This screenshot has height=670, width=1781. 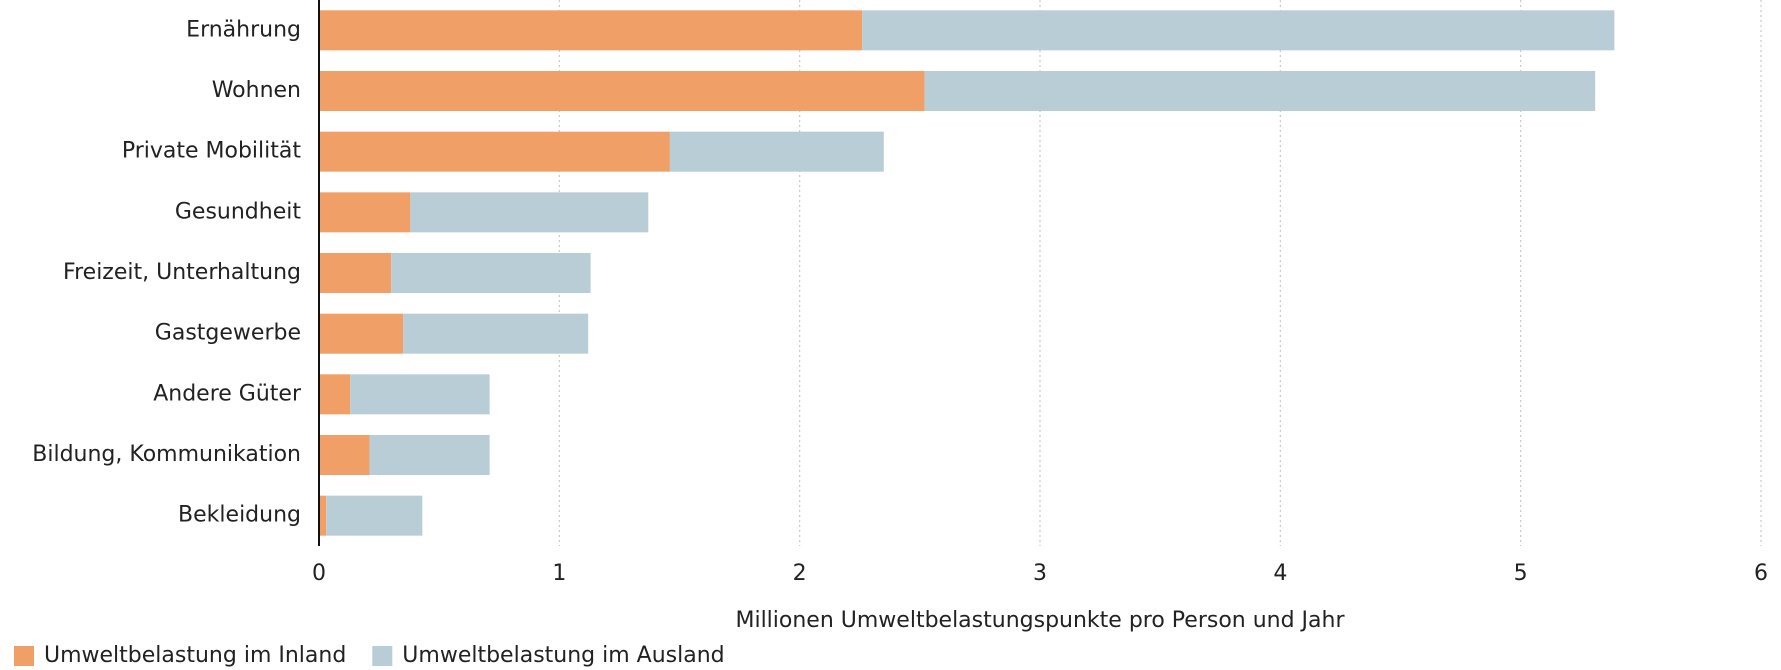 What do you see at coordinates (182, 272) in the screenshot?
I see `y-tick-label: Freizeit, Unterhaltung` at bounding box center [182, 272].